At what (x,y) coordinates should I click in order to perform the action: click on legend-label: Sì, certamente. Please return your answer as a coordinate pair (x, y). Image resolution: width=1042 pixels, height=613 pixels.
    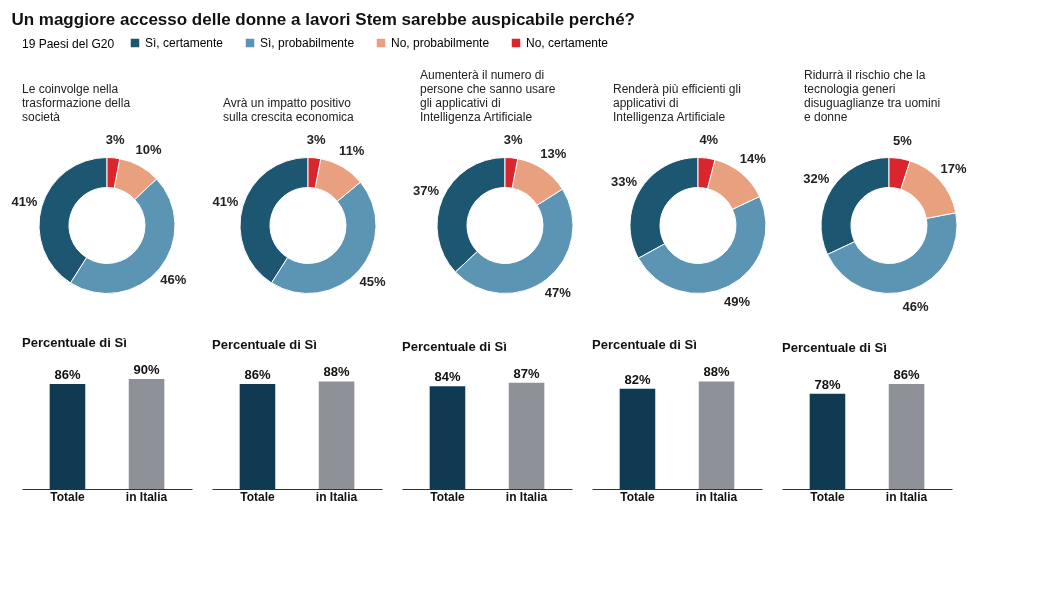
    Looking at the image, I should click on (184, 43).